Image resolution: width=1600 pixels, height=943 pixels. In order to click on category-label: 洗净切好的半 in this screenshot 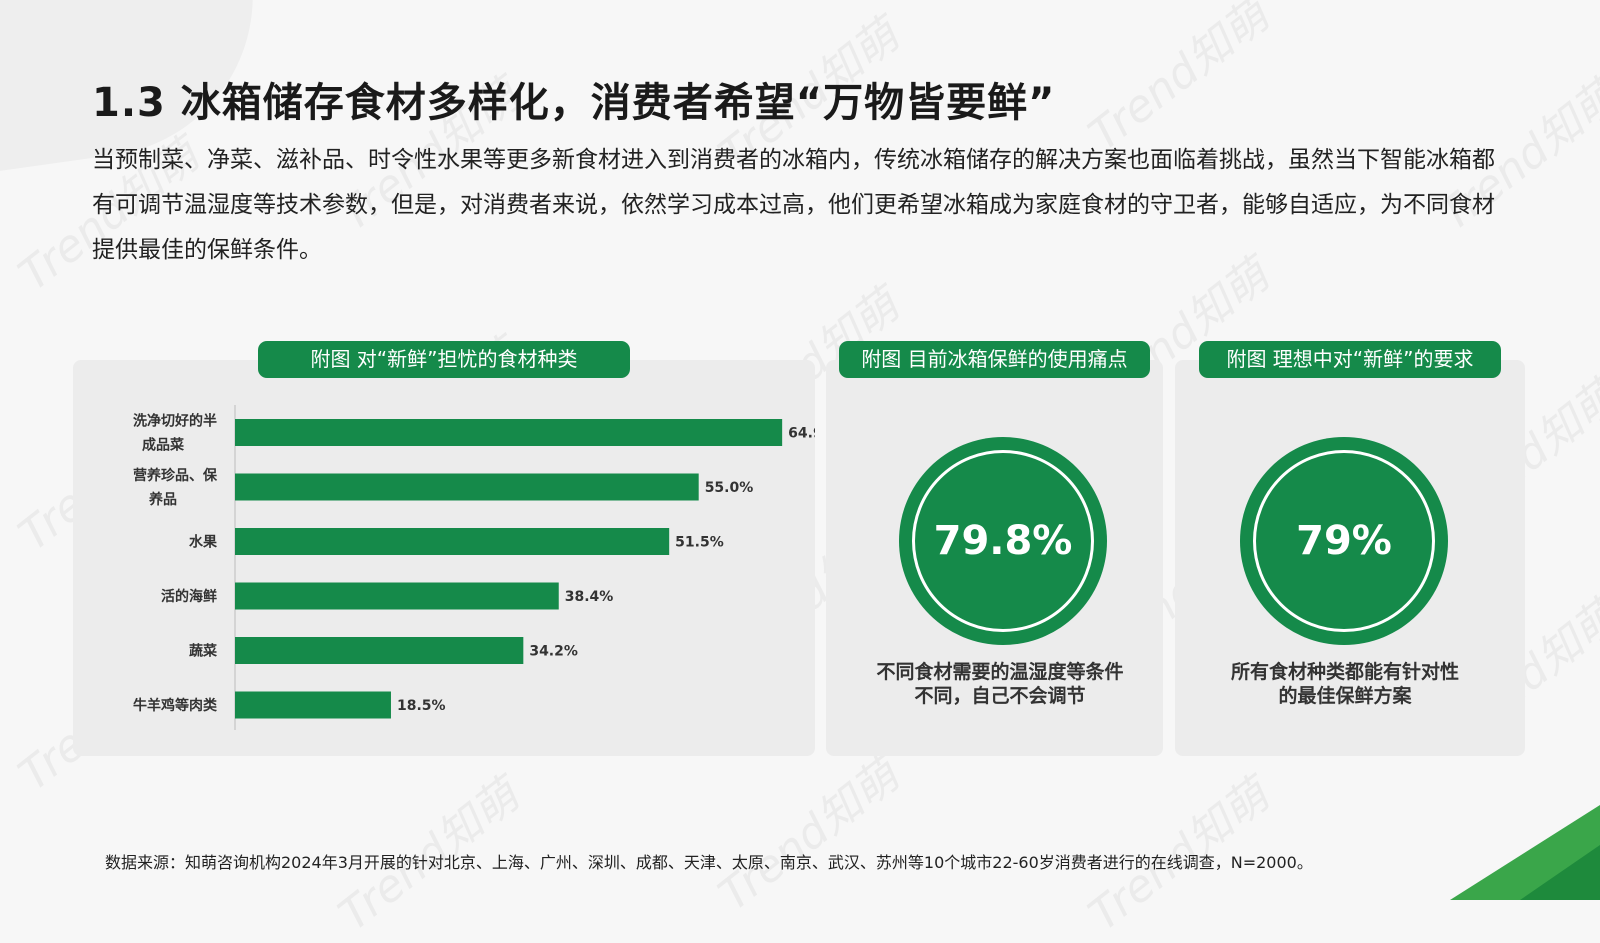, I will do `click(175, 421)`.